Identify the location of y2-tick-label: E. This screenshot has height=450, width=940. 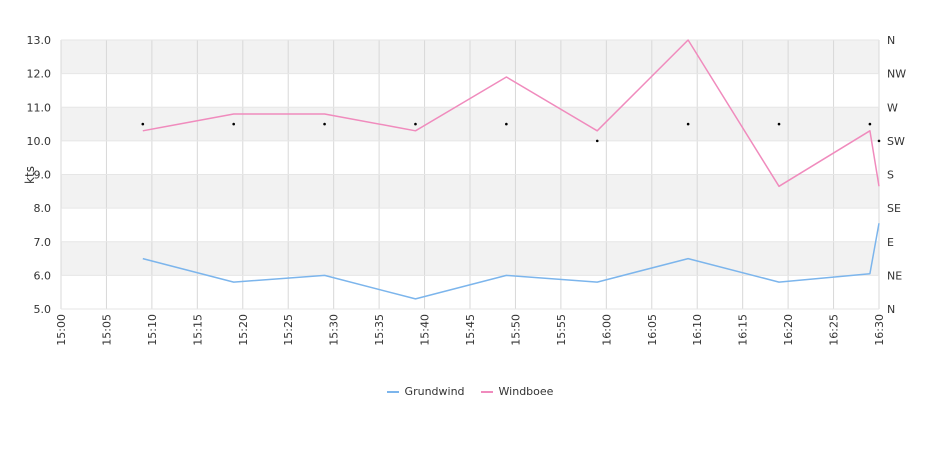
(890, 242).